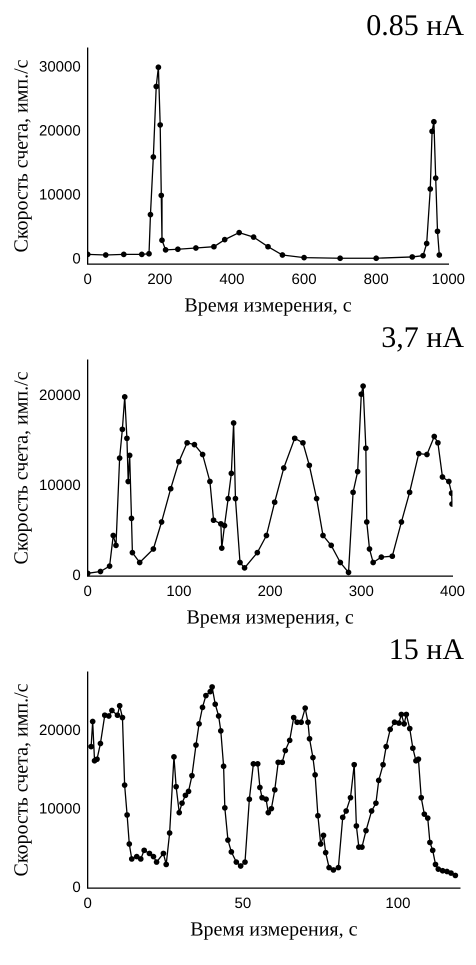 This screenshot has height=965, width=476. Describe the element at coordinates (422, 337) in the screenshot. I see `chart-title: 3,7 нА` at that location.